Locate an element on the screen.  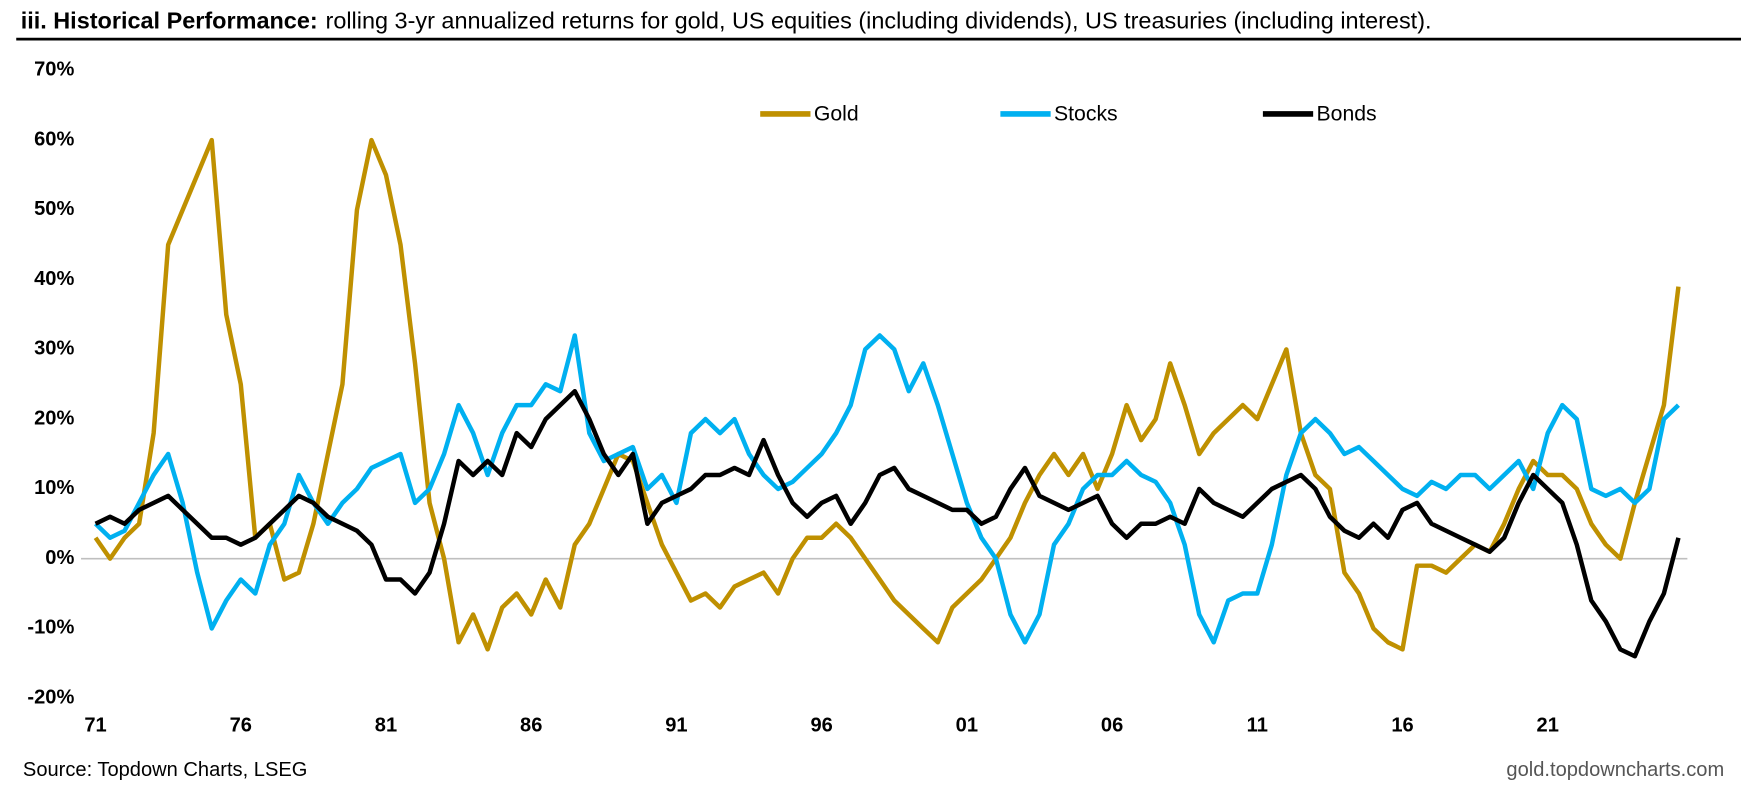
x-tick-label: 06 is located at coordinates (1112, 725).